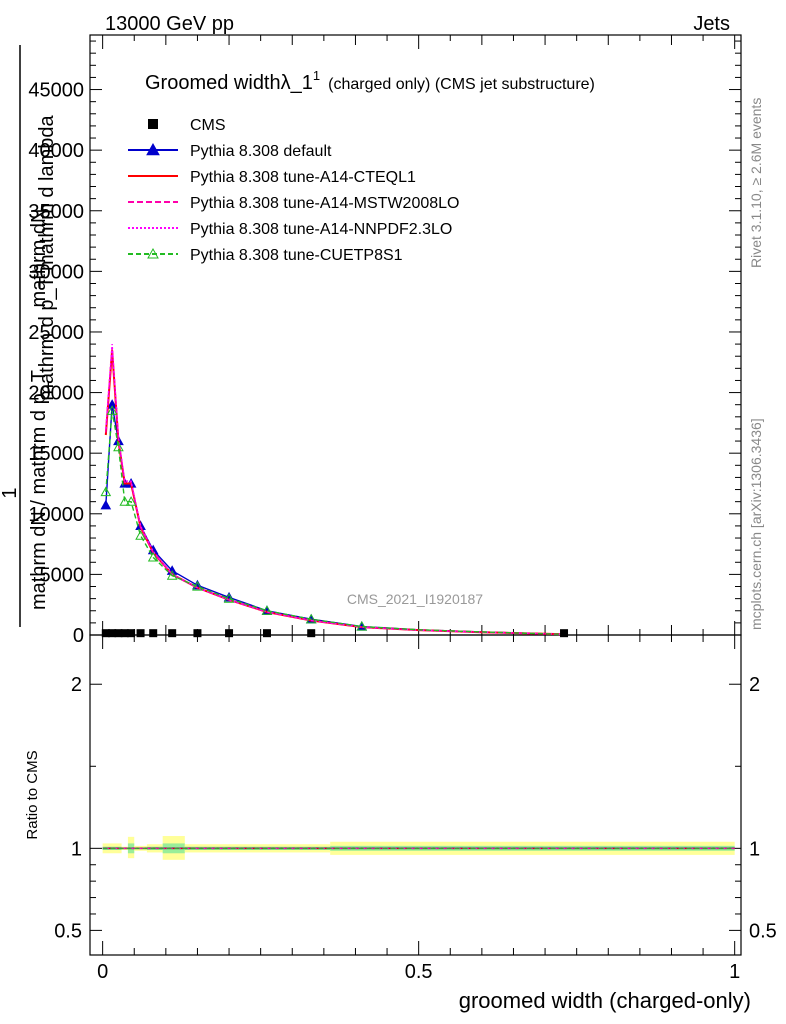 Image resolution: width=786 pixels, height=1024 pixels. What do you see at coordinates (756, 183) in the screenshot?
I see `rivet-version-label: Rivet 3.1.10, ≥ 2.6M events` at bounding box center [756, 183].